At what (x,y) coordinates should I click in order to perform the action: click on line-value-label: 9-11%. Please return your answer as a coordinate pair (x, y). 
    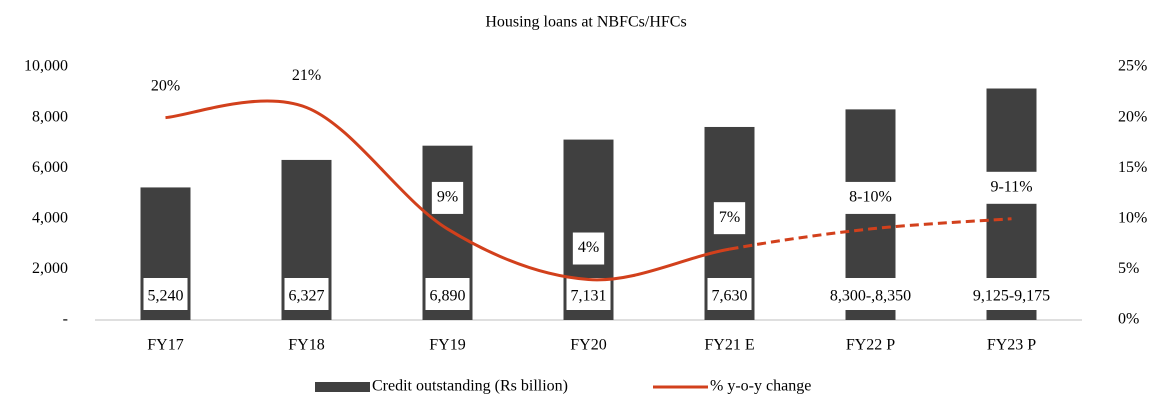
    Looking at the image, I should click on (1011, 186).